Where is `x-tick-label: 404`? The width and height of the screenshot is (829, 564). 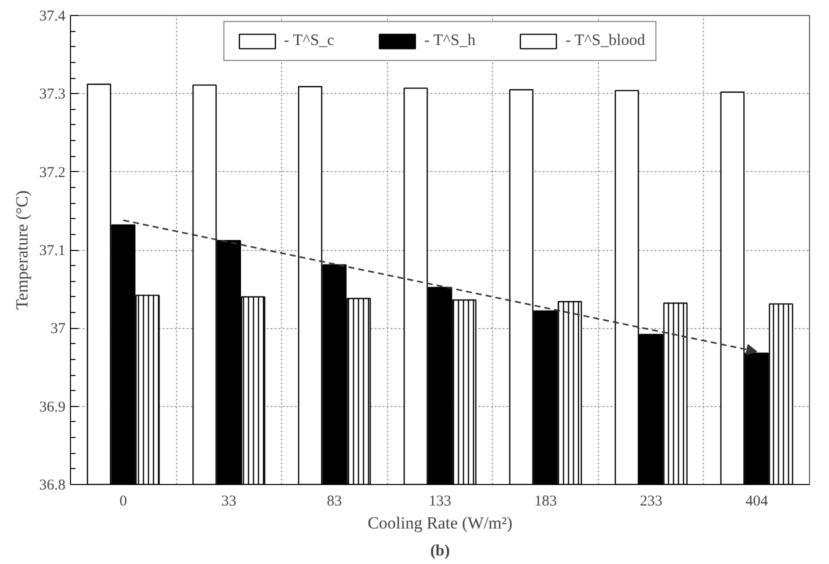
x-tick-label: 404 is located at coordinates (756, 502).